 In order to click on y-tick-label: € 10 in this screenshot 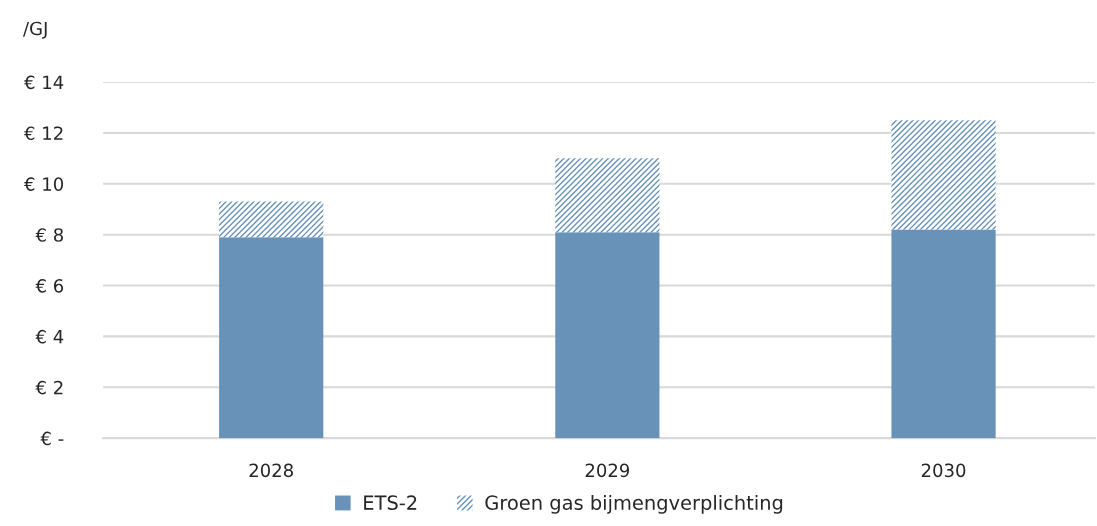, I will do `click(44, 184)`.